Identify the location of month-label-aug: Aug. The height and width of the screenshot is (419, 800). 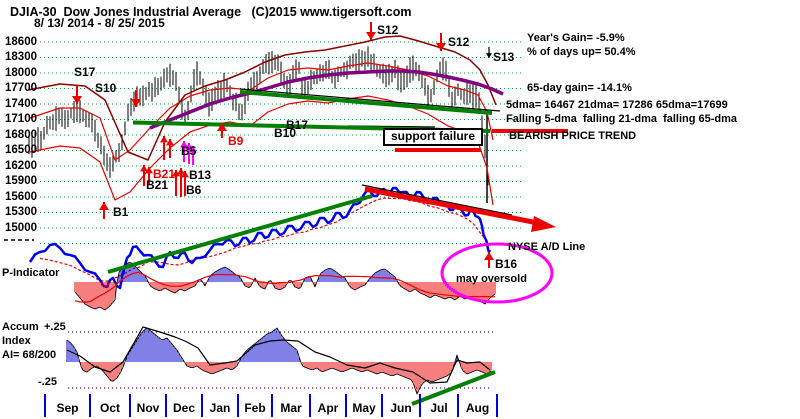
(477, 408).